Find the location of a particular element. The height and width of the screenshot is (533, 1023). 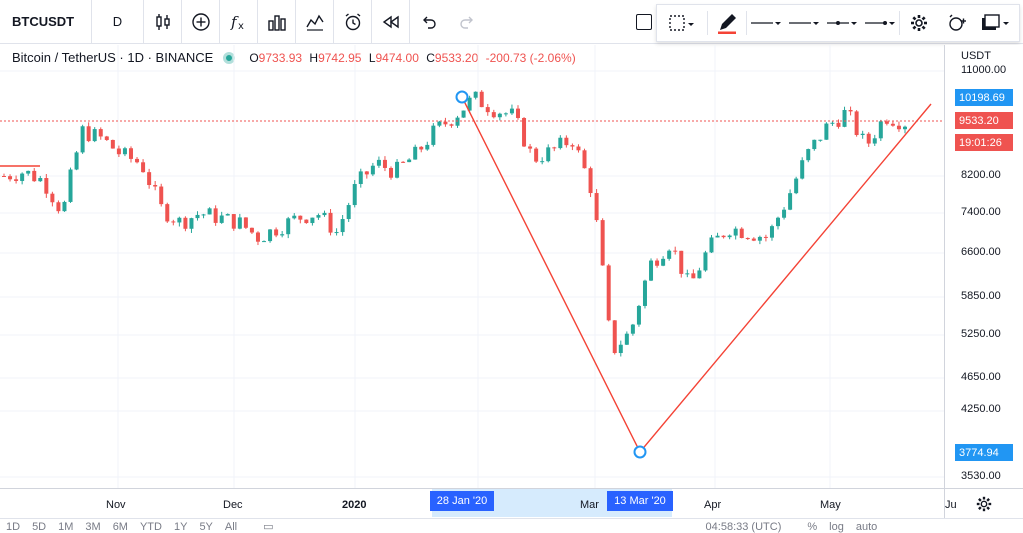

range-5d: 5D is located at coordinates (39, 527).